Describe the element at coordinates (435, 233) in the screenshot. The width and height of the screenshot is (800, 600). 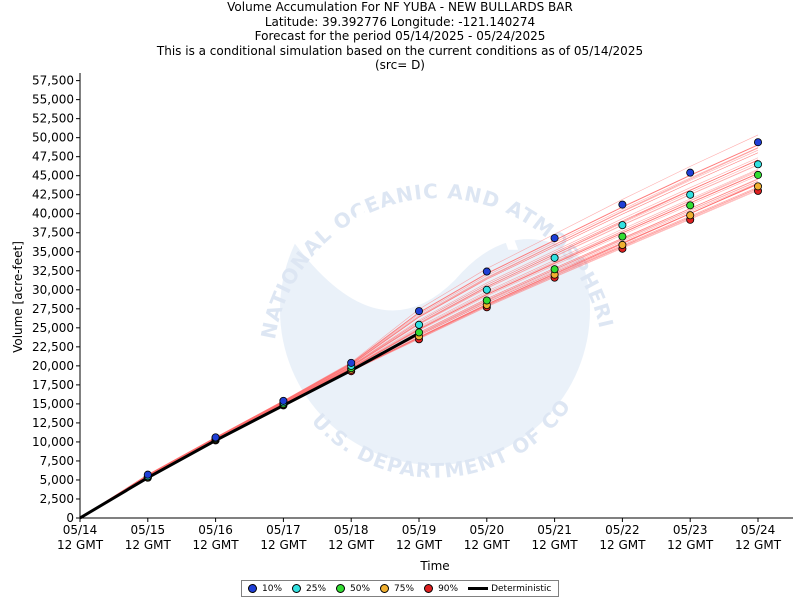
I see `watermark-logo-text: NOAA` at that location.